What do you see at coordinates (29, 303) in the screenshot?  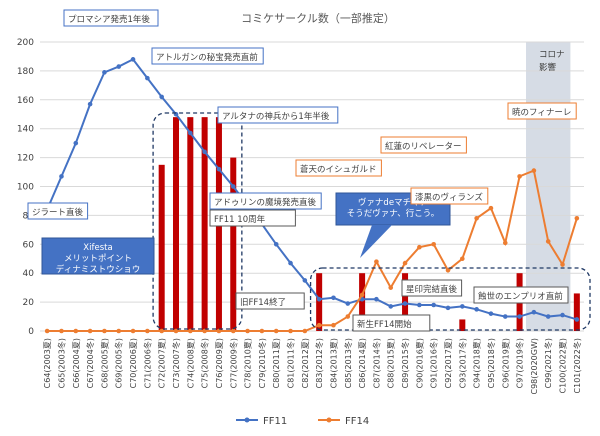 I see `y-tick-label: 20` at bounding box center [29, 303].